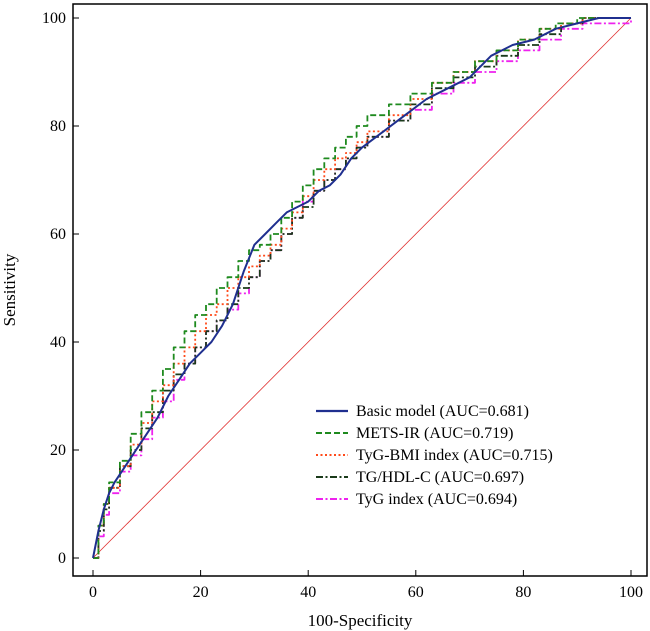 The width and height of the screenshot is (650, 631). Describe the element at coordinates (93, 592) in the screenshot. I see `x-tick-label: 0` at that location.